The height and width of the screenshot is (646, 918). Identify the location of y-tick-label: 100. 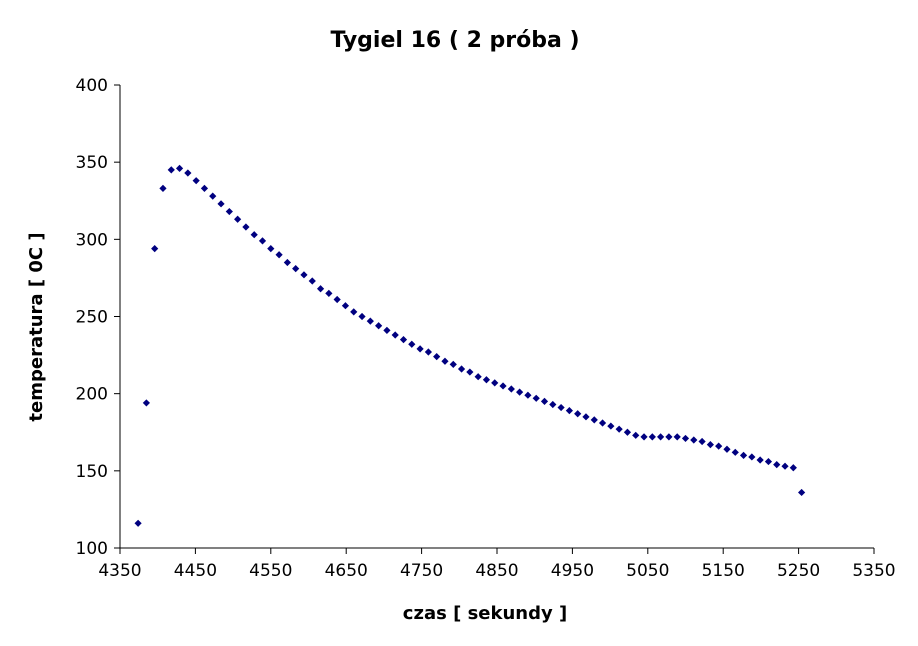
(92, 549).